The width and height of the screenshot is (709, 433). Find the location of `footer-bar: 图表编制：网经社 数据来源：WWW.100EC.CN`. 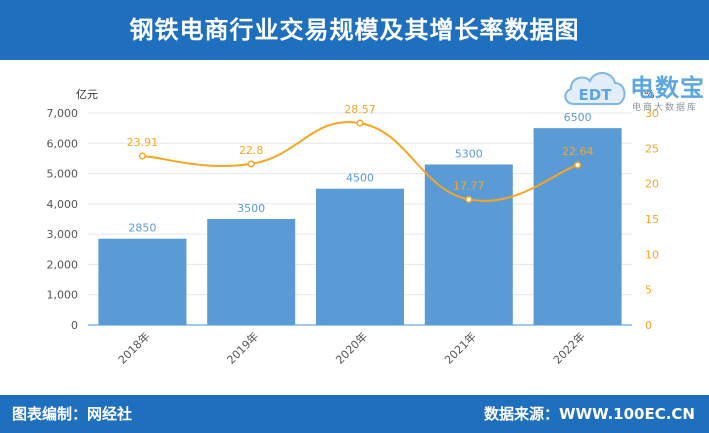

footer-bar: 图表编制：网经社 数据来源：WWW.100EC.CN is located at coordinates (354, 414).